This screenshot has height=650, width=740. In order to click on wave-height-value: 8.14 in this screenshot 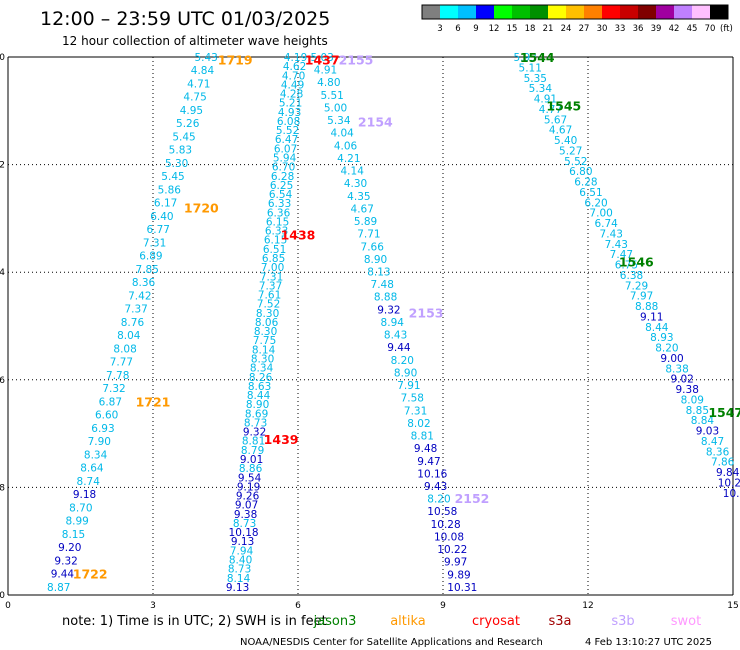, I will do `click(239, 579)`.